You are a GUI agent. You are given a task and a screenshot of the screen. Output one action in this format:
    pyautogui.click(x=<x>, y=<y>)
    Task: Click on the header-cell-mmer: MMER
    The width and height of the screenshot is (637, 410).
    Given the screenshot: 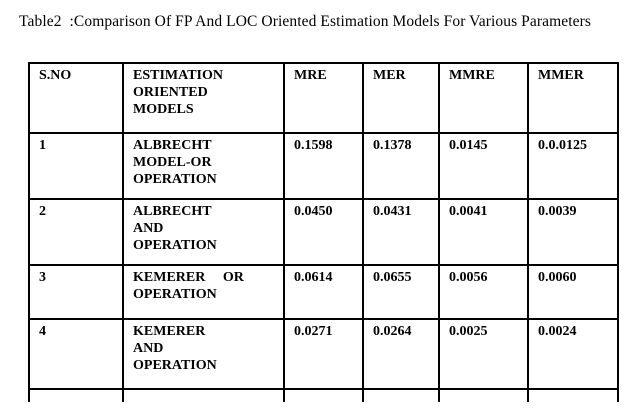 What is the action you would take?
    pyautogui.click(x=573, y=98)
    